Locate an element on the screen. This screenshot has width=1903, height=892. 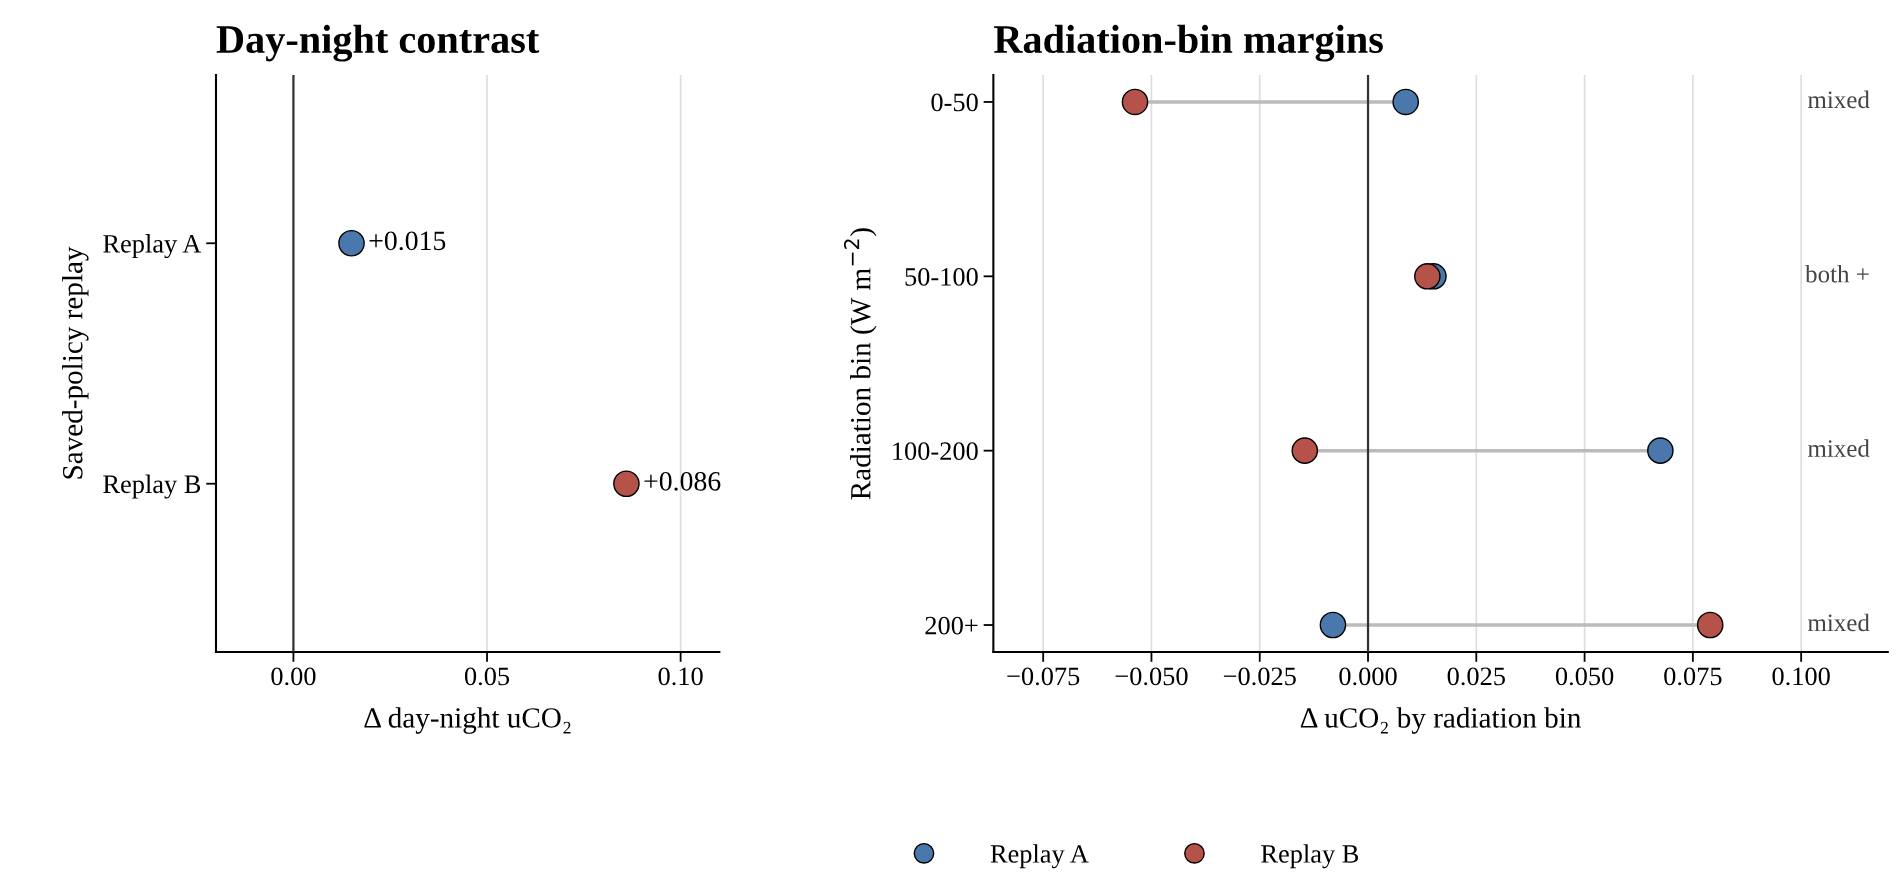
x-tick-label: 0.10 is located at coordinates (680, 676).